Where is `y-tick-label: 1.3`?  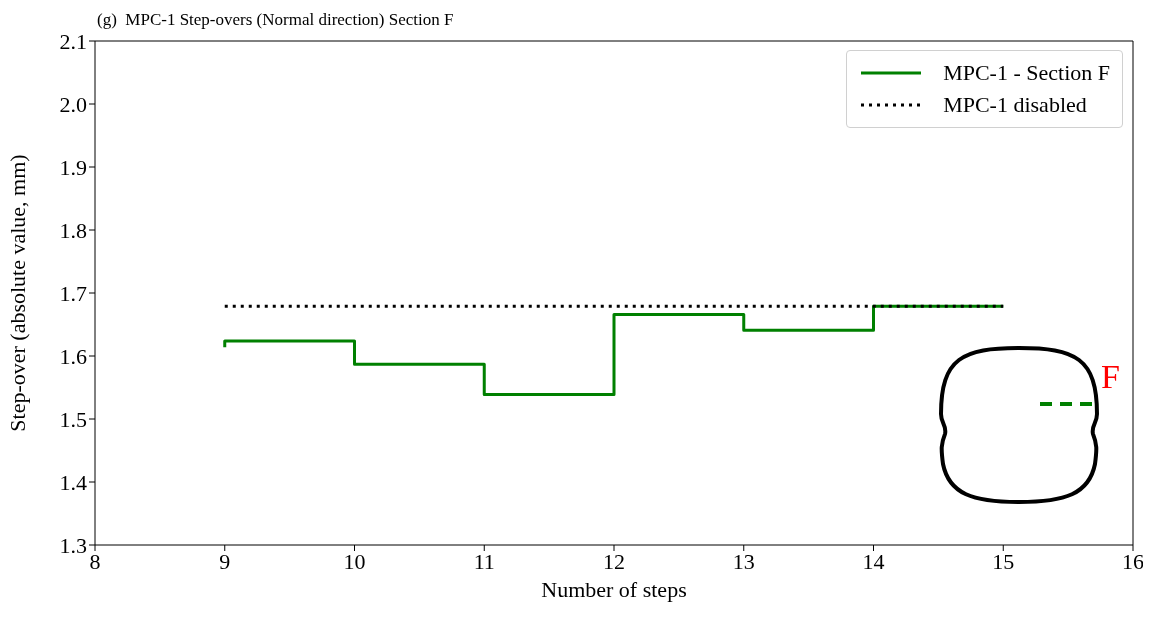 y-tick-label: 1.3 is located at coordinates (73, 545).